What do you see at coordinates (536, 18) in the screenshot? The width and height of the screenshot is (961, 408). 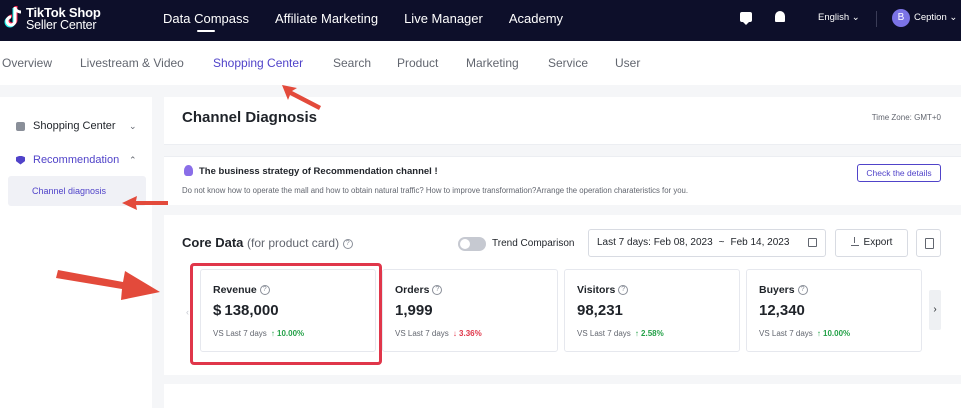 I see `topnav-academy: Academy` at bounding box center [536, 18].